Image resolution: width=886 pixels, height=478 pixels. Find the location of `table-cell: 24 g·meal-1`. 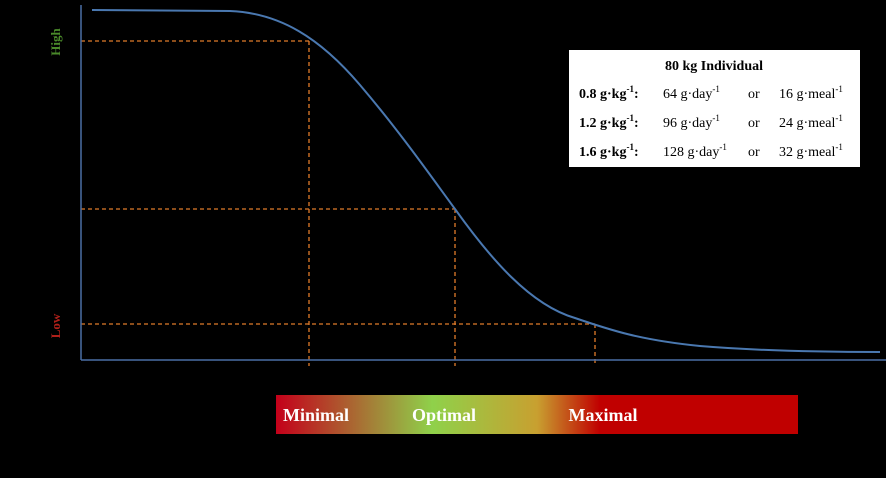

table-cell: 24 g·meal-1 is located at coordinates (811, 122).